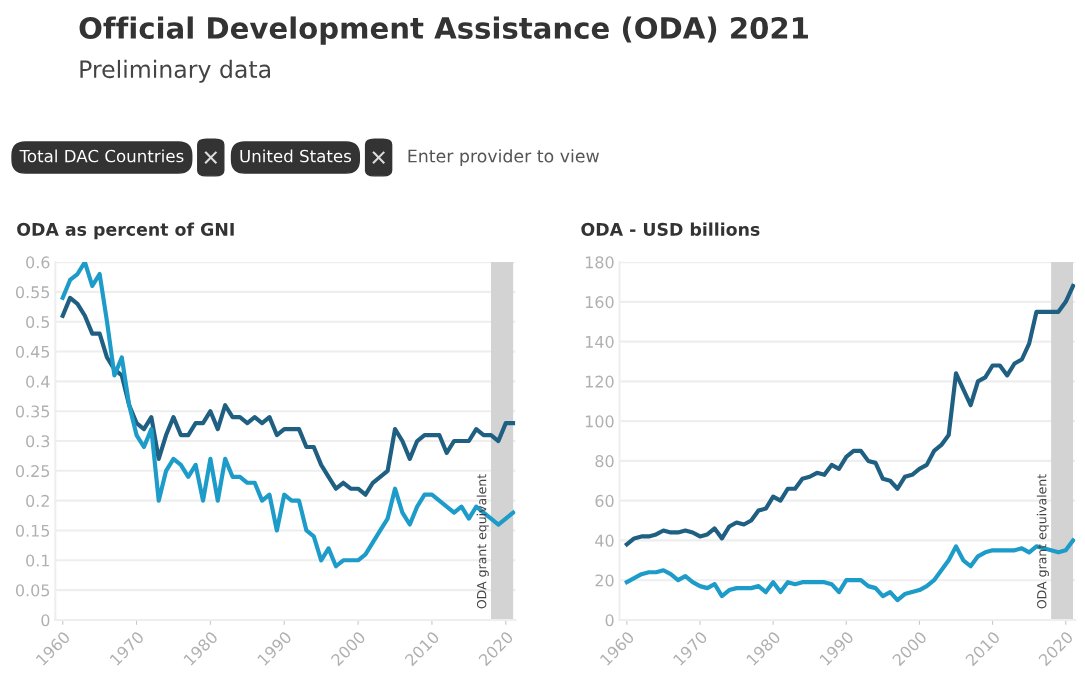 Image resolution: width=1085 pixels, height=679 pixels. Describe the element at coordinates (599, 381) in the screenshot. I see `y-tick-label: 120` at that location.